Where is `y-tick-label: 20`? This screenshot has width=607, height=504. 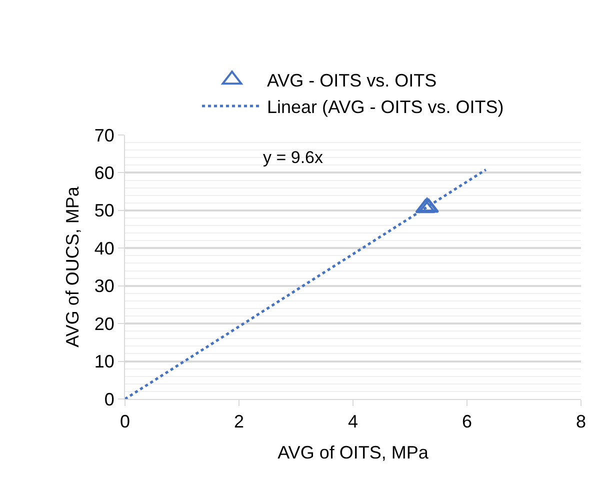 y-tick-label: 20 is located at coordinates (104, 324).